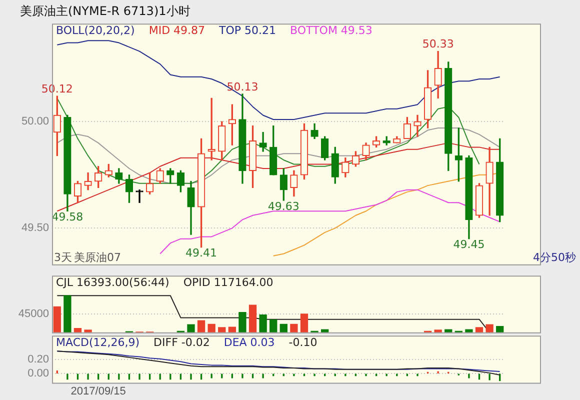  Describe the element at coordinates (38, 374) in the screenshot. I see `y-tick-label: 0.00` at that location.